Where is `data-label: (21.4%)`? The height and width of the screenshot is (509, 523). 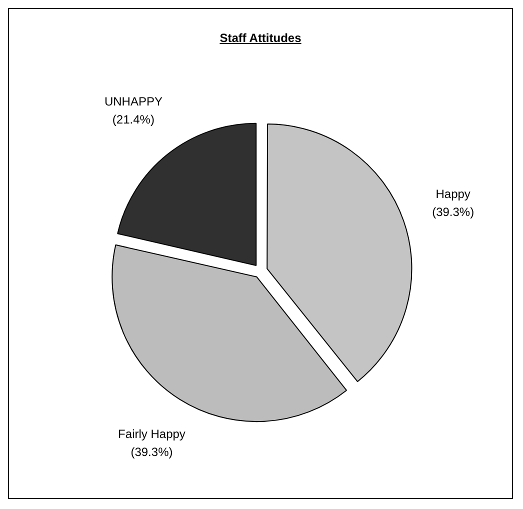 data-label: (21.4%) is located at coordinates (133, 119).